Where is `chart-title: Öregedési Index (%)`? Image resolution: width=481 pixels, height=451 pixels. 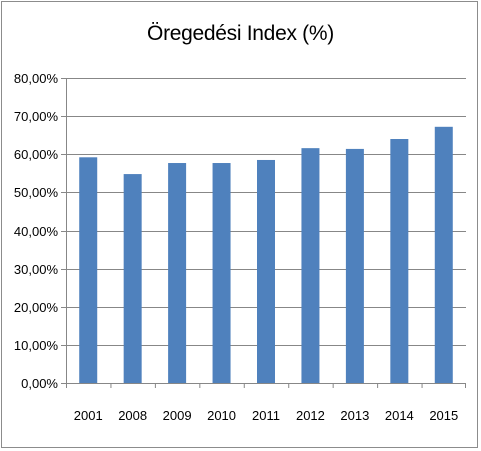
chart-title: Öregedési Index (%) is located at coordinates (240, 33).